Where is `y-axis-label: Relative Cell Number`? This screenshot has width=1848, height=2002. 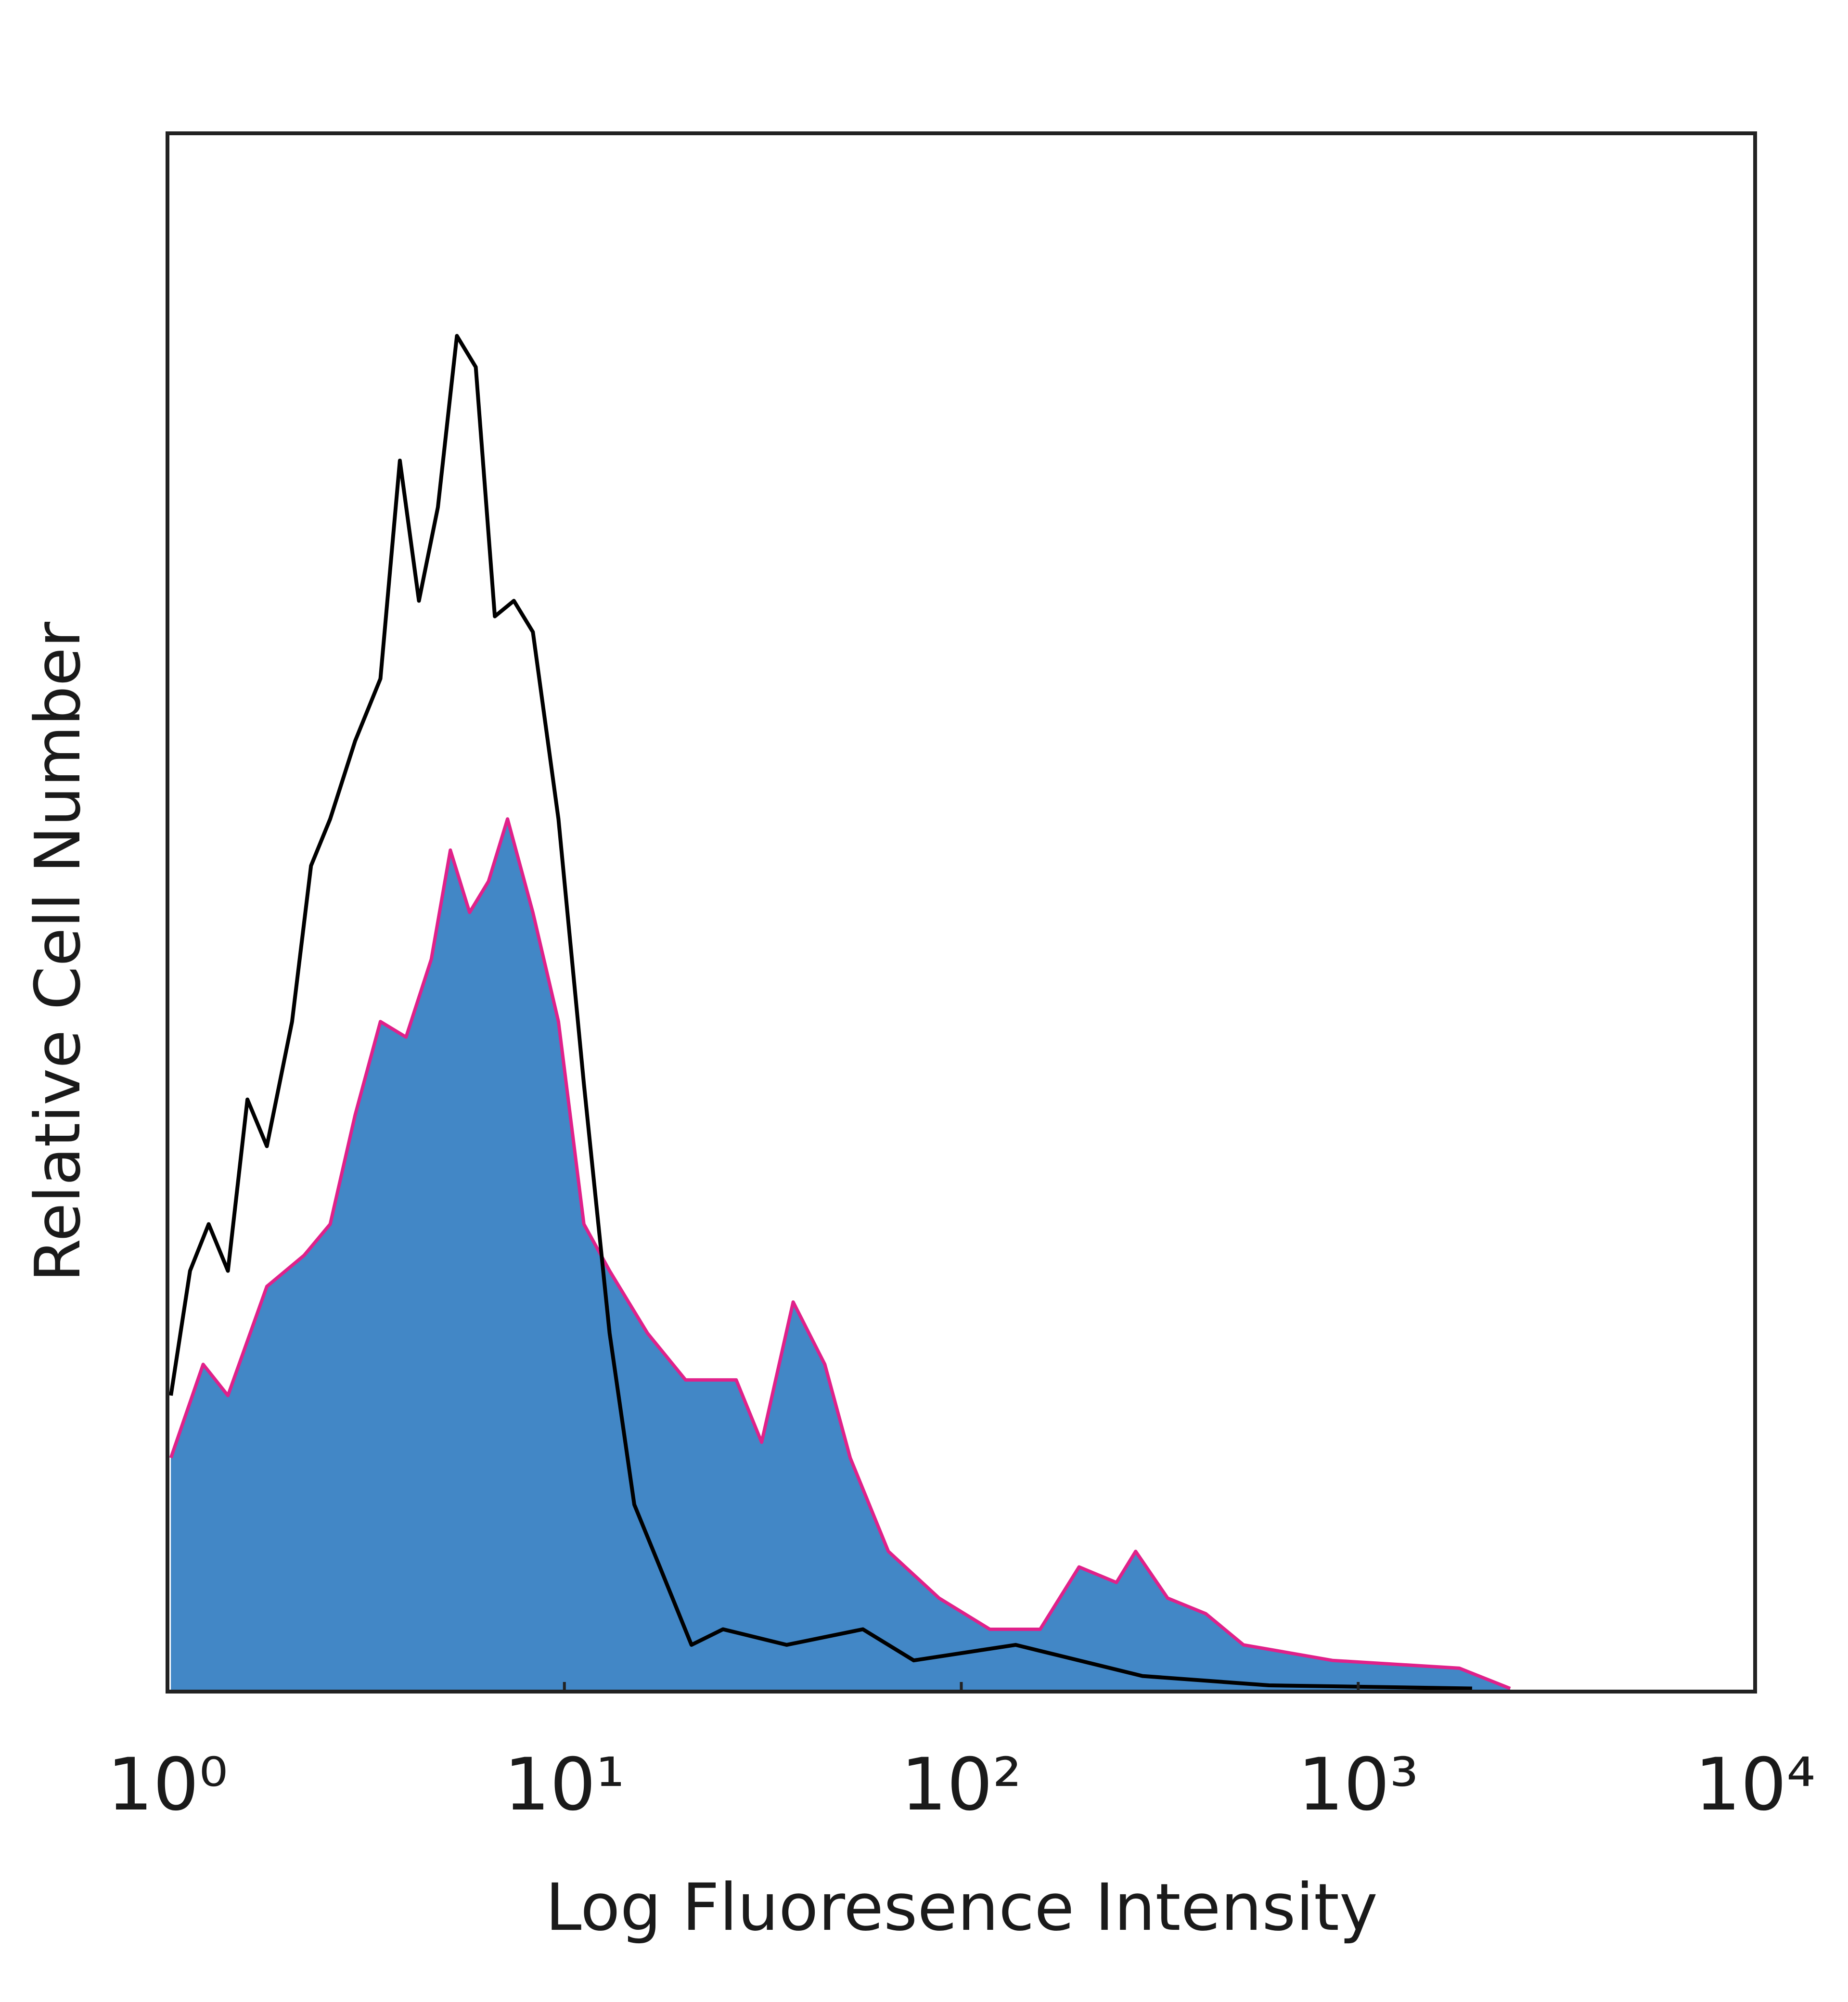 y-axis-label: Relative Cell Number is located at coordinates (57, 951).